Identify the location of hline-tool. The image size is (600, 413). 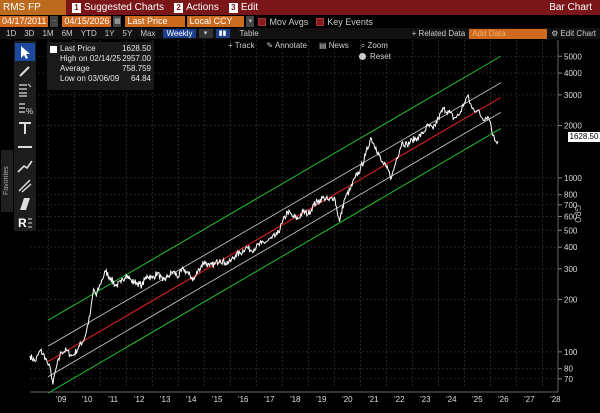
(25, 147).